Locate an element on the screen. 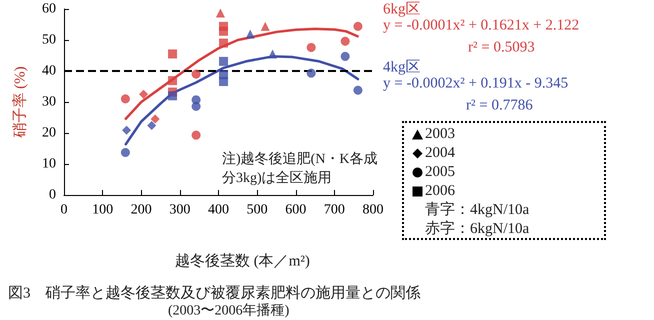 This screenshot has width=654, height=320. y-tick-label: 40 is located at coordinates (49, 71).